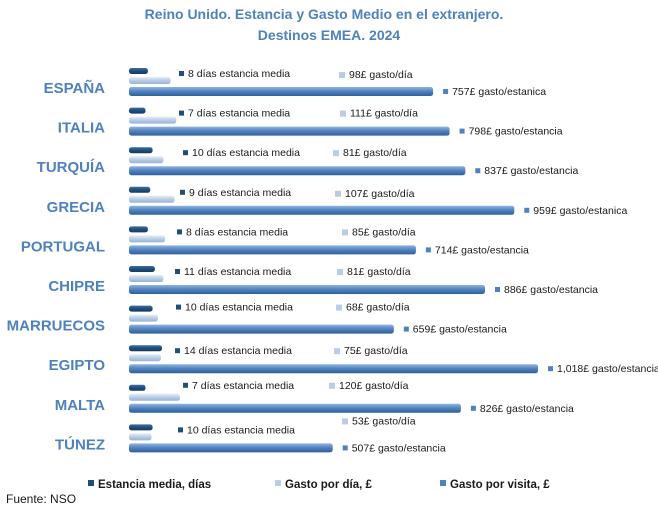 The height and width of the screenshot is (508, 658). I want to click on category-label: CHIPRE, so click(76, 286).